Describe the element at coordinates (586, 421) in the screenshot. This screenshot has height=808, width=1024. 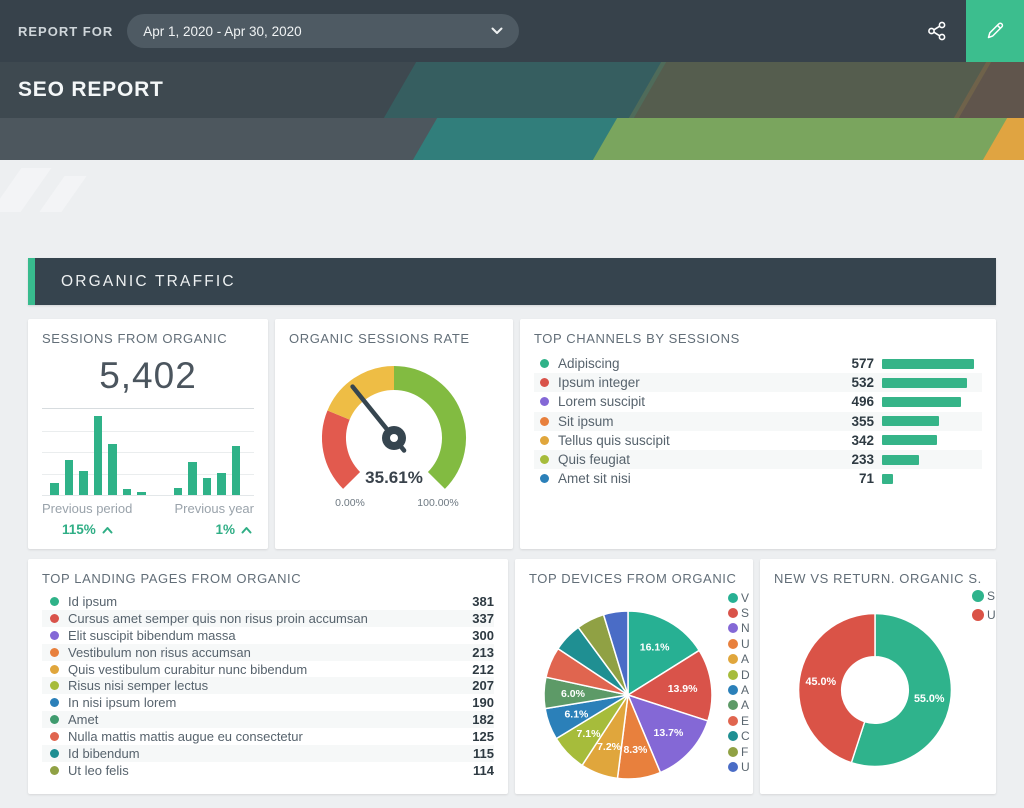
I see `channel-label: Sit ipsum` at that location.